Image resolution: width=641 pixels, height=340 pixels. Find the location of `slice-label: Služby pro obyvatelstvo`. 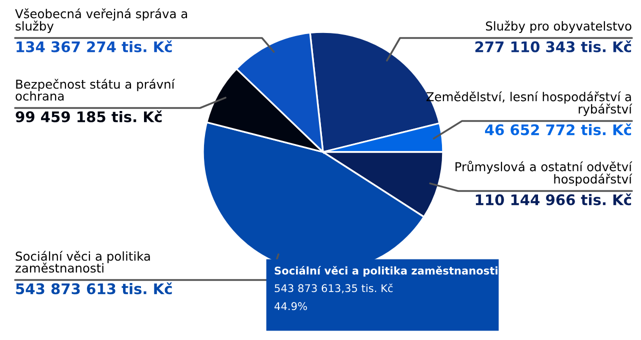

slice-label: Služby pro obyvatelstvo is located at coordinates (559, 26).